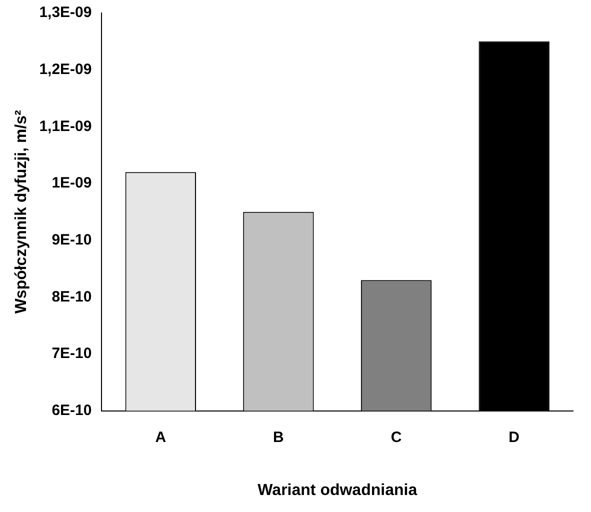 The height and width of the screenshot is (512, 591). I want to click on y-tick-label: 8E-10, so click(72, 297).